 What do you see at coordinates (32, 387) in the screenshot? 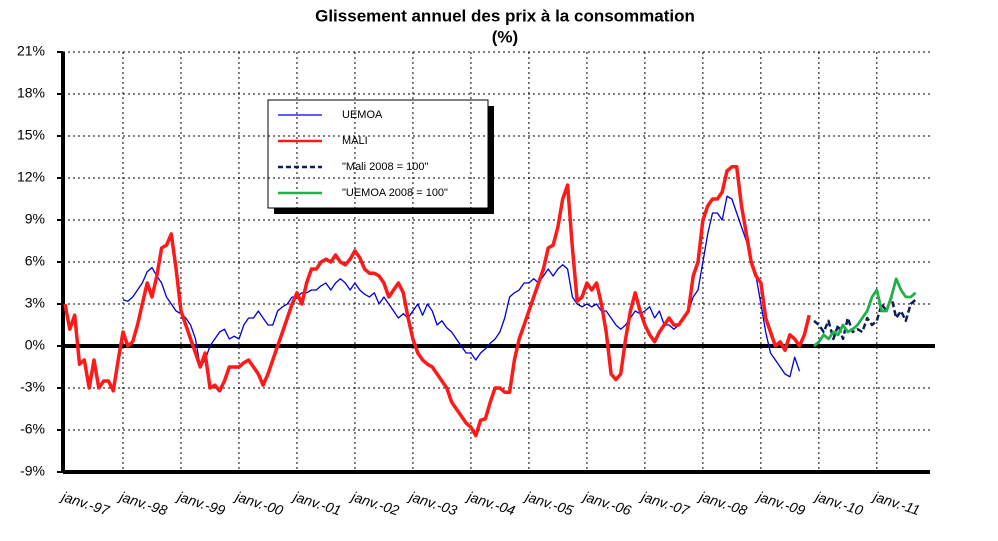
I see `y-tick-label: -3%` at bounding box center [32, 387].